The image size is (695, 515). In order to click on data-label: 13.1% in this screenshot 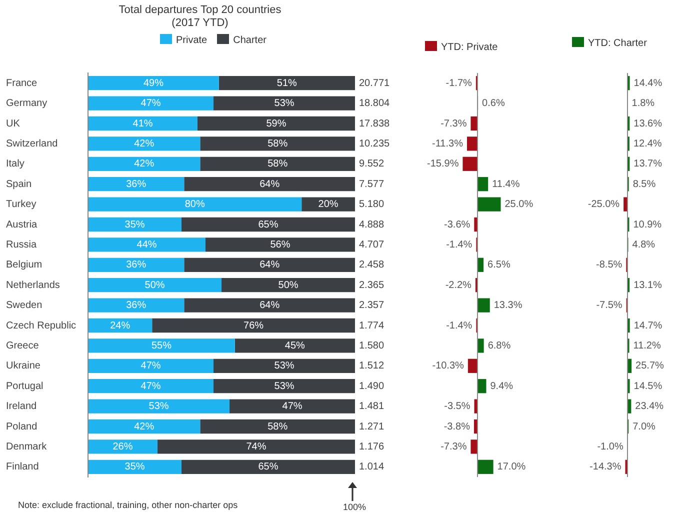, I will do `click(648, 285)`.